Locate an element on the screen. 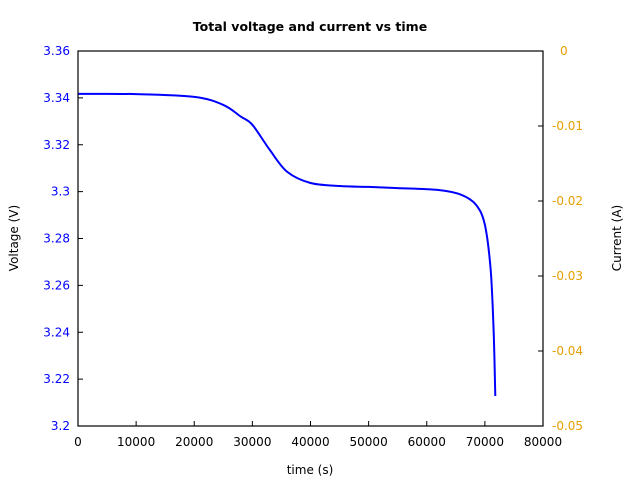 This screenshot has height=480, width=640. y-tick-label: 3.28 is located at coordinates (56, 239).